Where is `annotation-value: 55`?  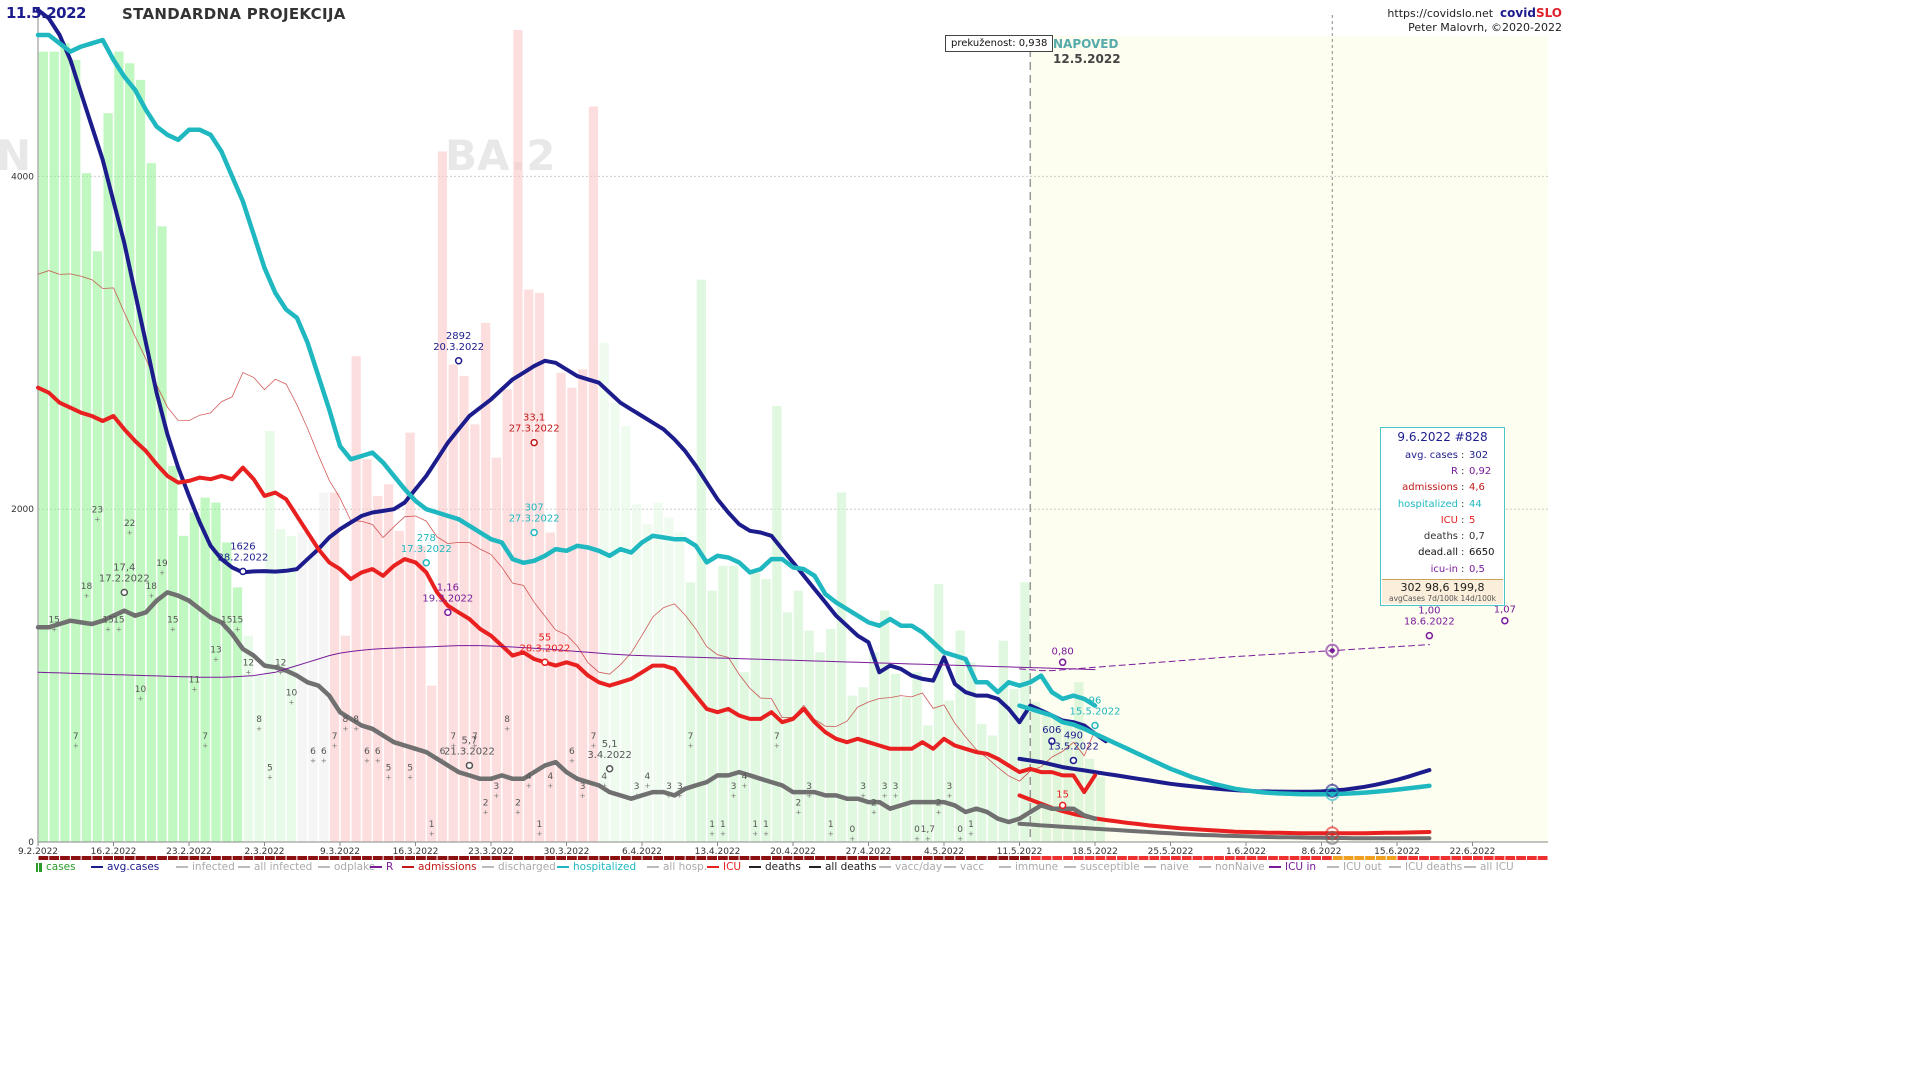
annotation-value: 55 is located at coordinates (545, 637).